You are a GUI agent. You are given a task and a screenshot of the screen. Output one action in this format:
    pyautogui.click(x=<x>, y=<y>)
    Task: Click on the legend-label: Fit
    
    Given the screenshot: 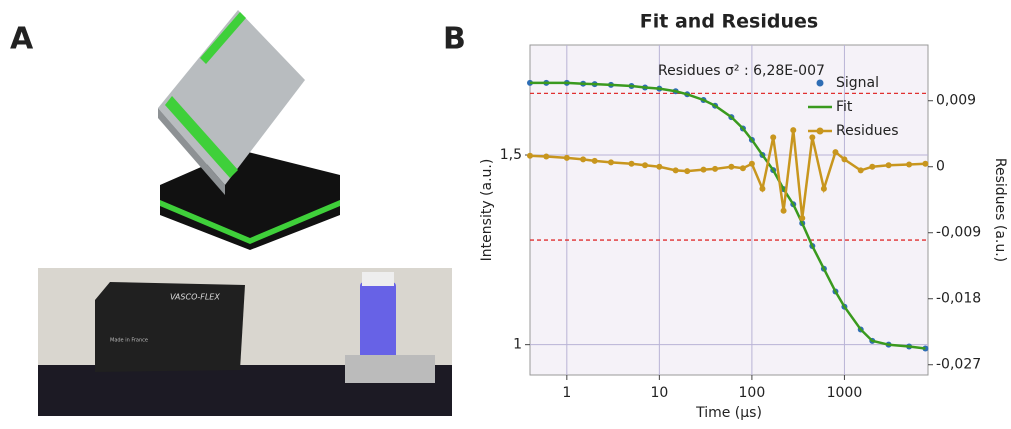 What is the action you would take?
    pyautogui.click(x=844, y=107)
    